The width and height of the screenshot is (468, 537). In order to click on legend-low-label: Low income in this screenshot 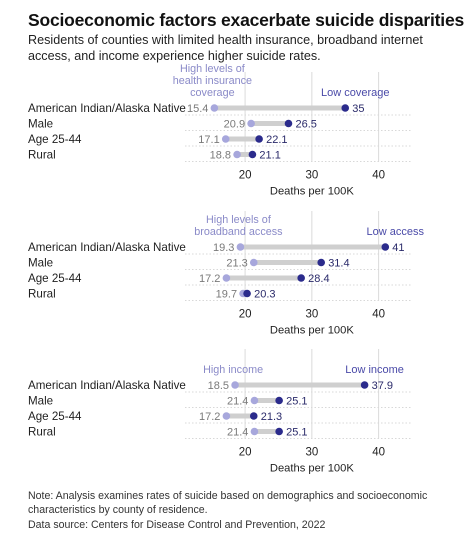, I will do `click(374, 370)`.